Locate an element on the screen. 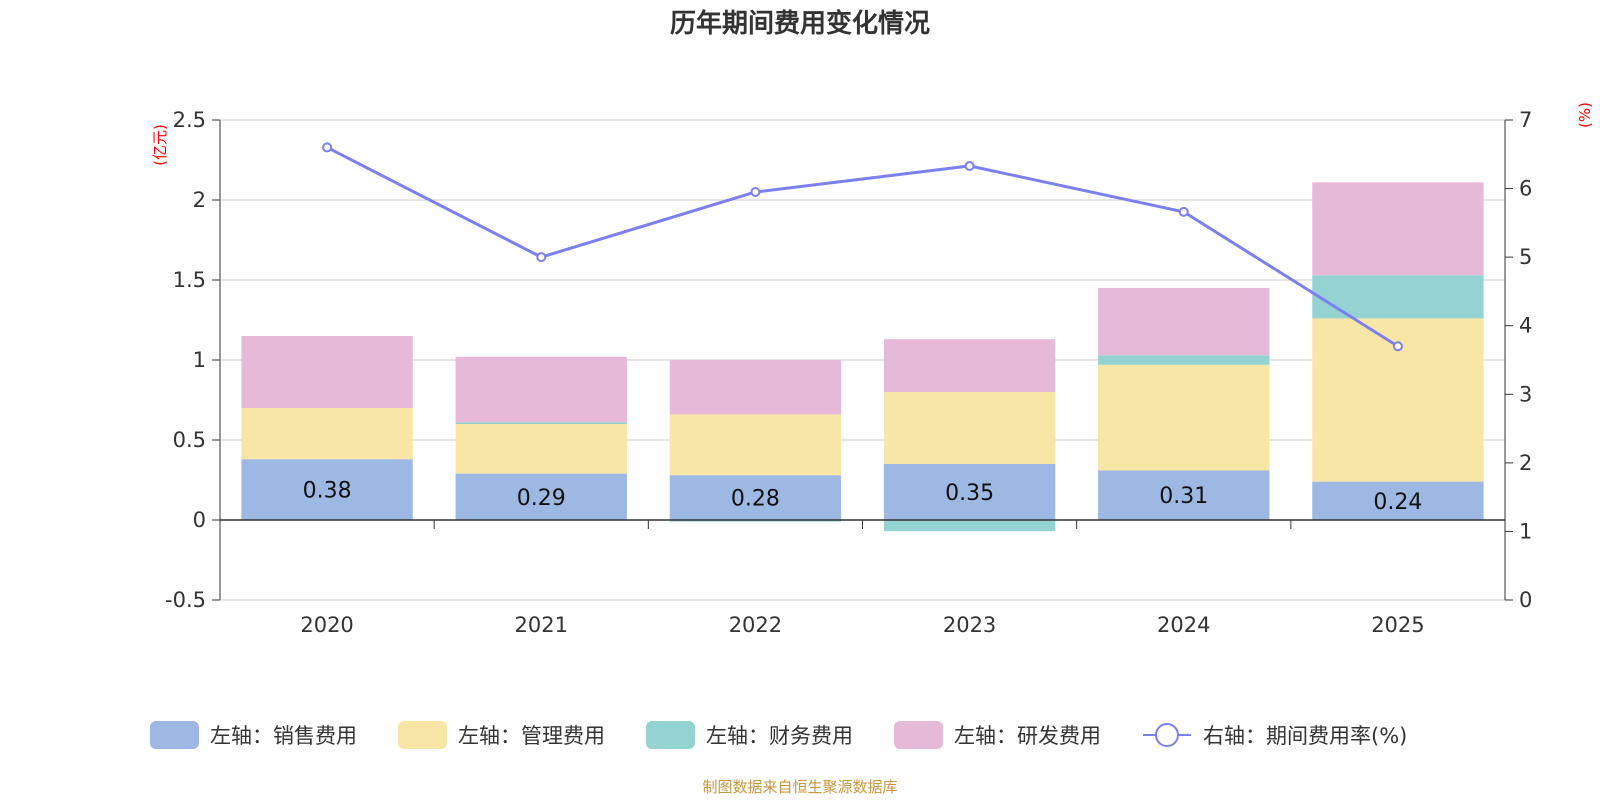 This screenshot has height=800, width=1600. sales-bar-value-label: 0.38 is located at coordinates (327, 491).